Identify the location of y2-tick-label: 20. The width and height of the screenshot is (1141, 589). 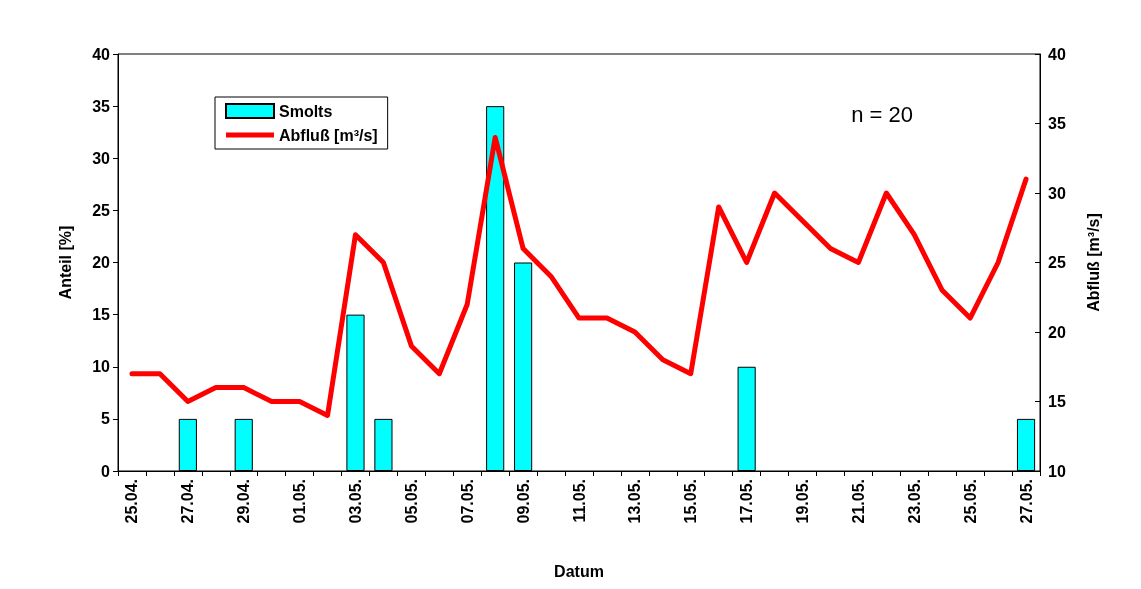
(1057, 332).